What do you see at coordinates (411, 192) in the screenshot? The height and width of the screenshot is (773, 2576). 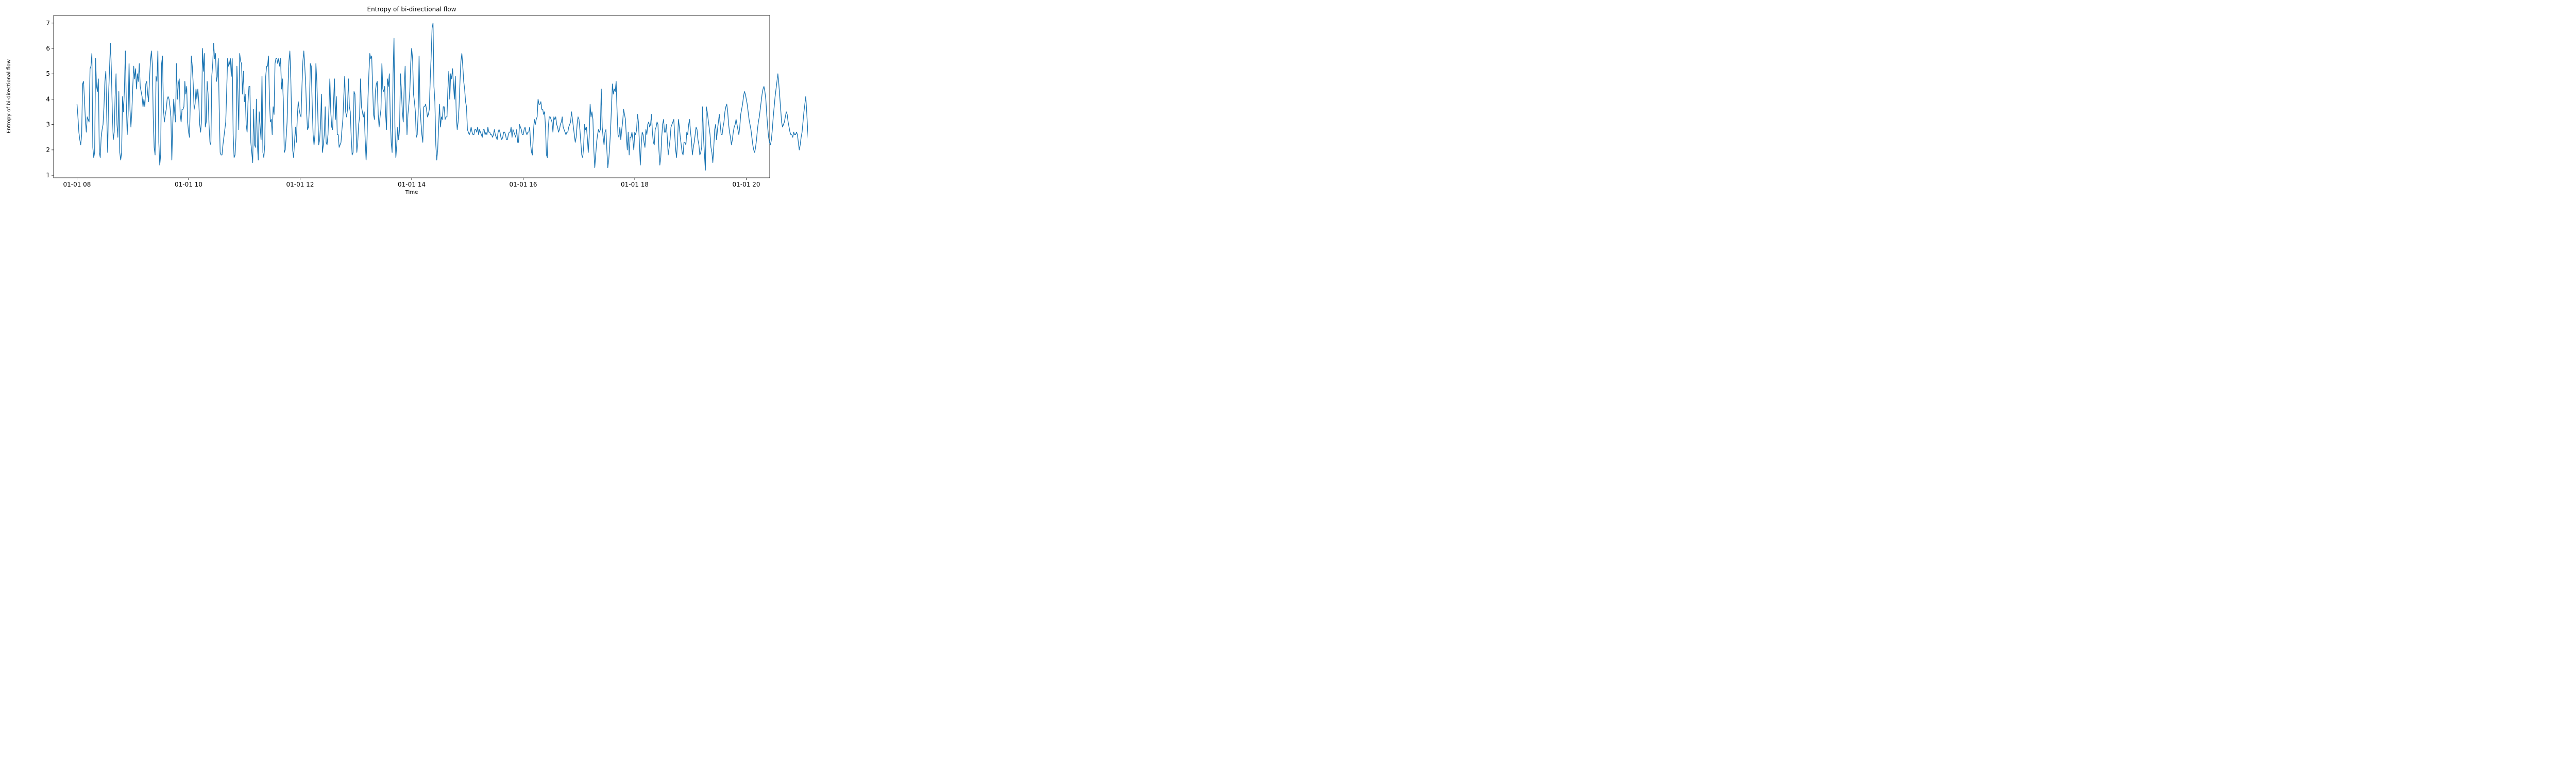 I see `x-axis-label: Time` at bounding box center [411, 192].